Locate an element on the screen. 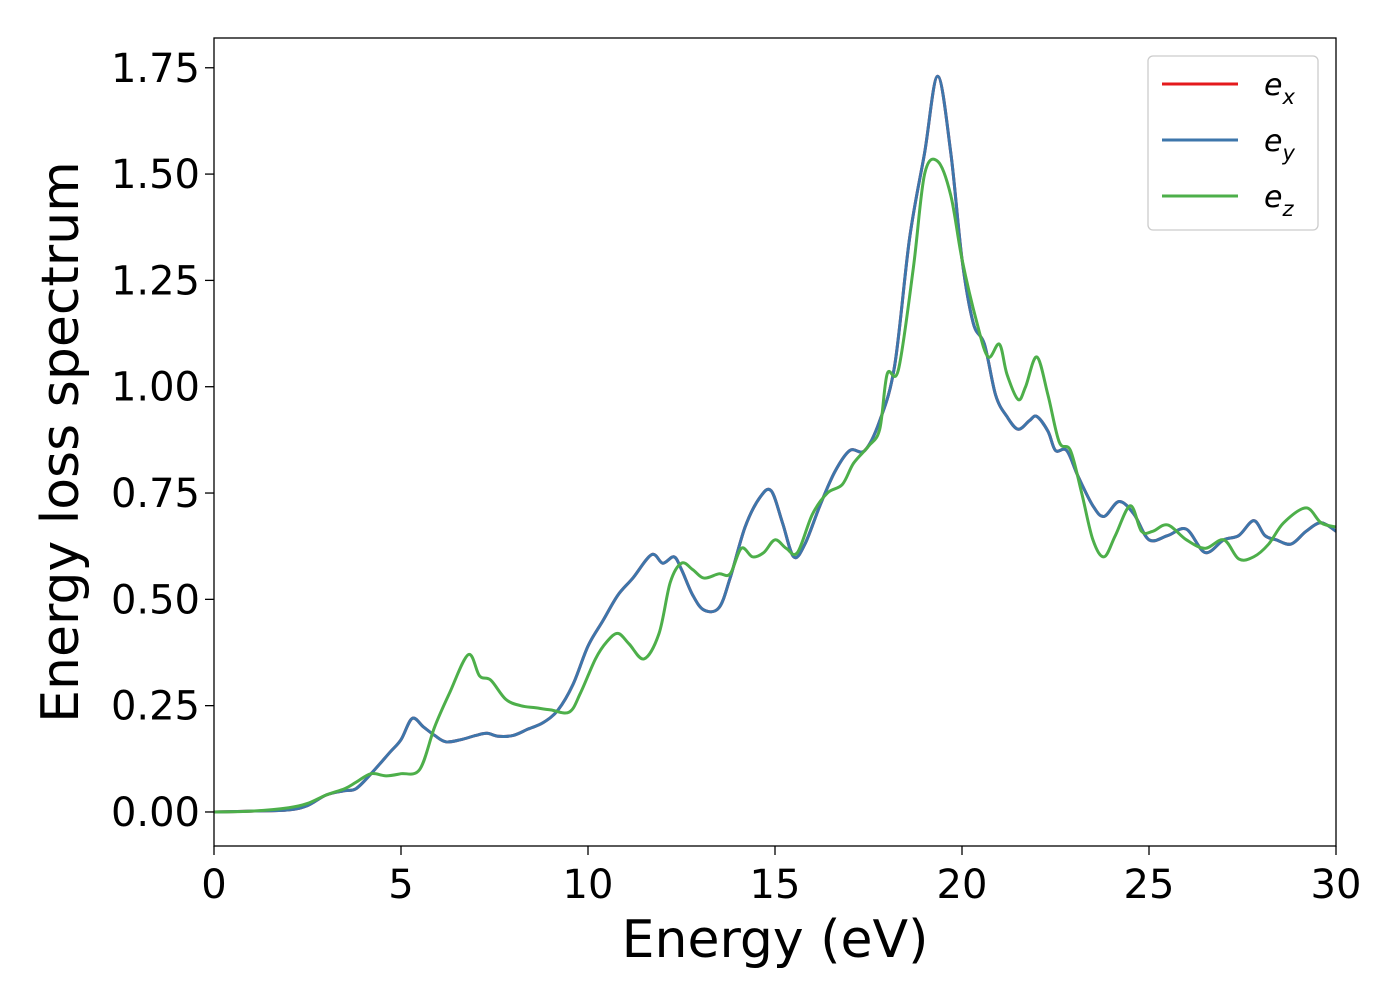 This screenshot has height=1000, width=1400. x-tick-label: 25 is located at coordinates (1149, 885).